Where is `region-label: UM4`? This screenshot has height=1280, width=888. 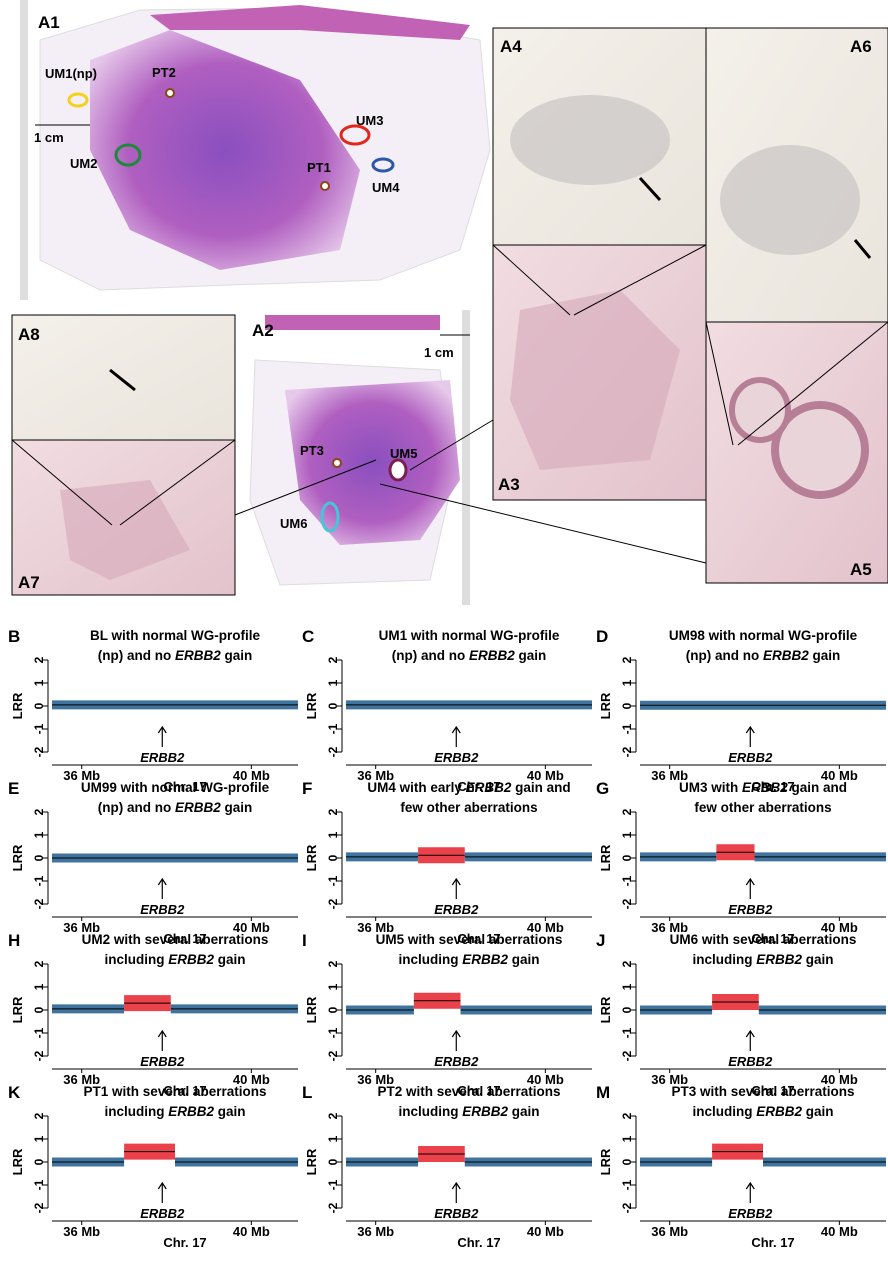 region-label: UM4 is located at coordinates (386, 187).